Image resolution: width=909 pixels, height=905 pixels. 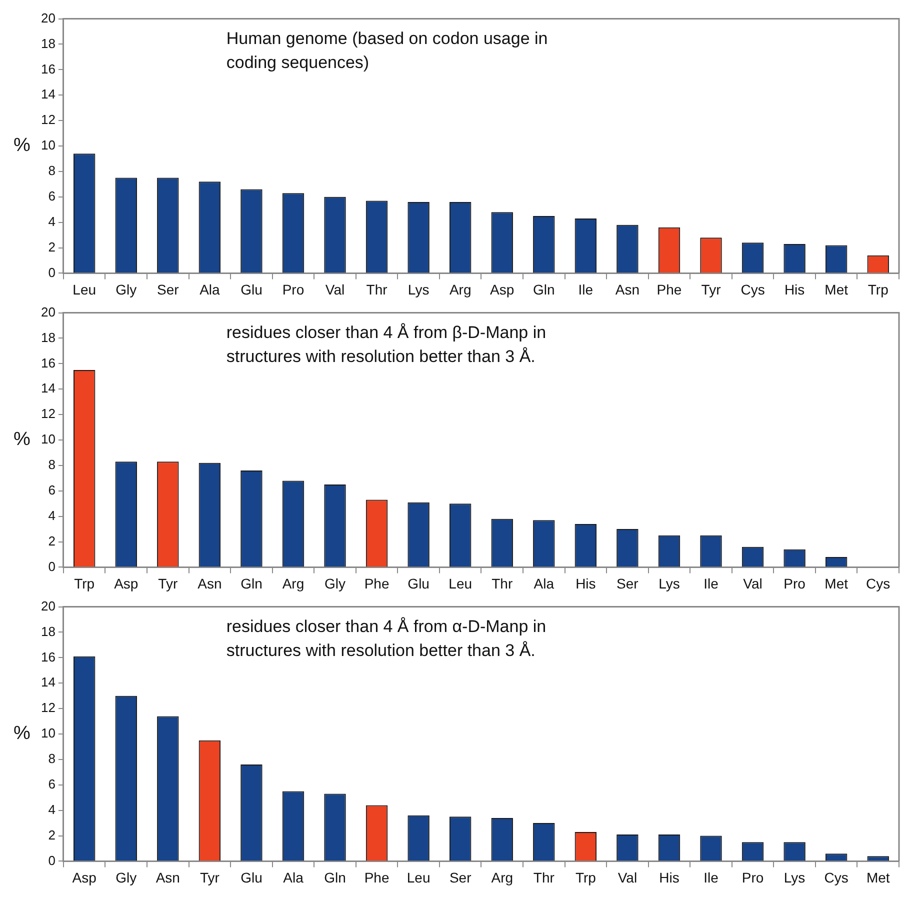 What do you see at coordinates (387, 50) in the screenshot?
I see `annotation: Human genome (based on codon usage in coding sequences)` at bounding box center [387, 50].